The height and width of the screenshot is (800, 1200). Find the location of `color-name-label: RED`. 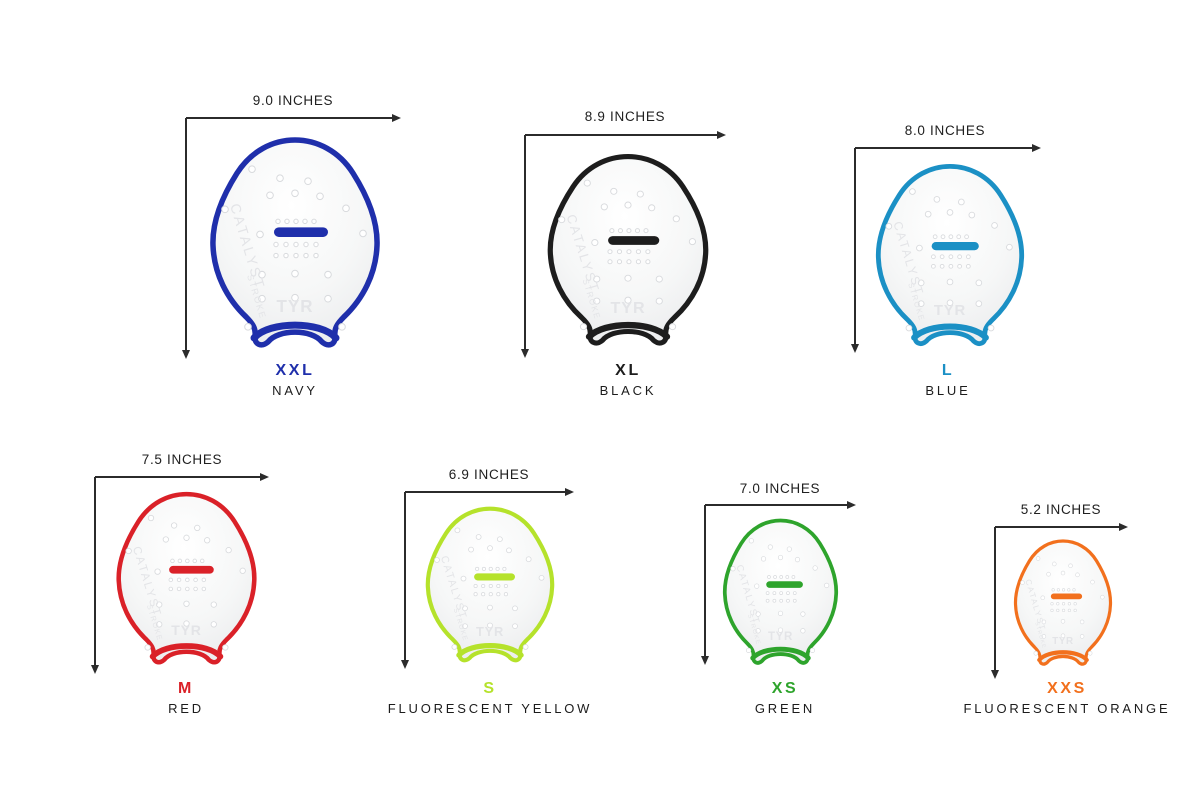

color-name-label: RED is located at coordinates (186, 708).